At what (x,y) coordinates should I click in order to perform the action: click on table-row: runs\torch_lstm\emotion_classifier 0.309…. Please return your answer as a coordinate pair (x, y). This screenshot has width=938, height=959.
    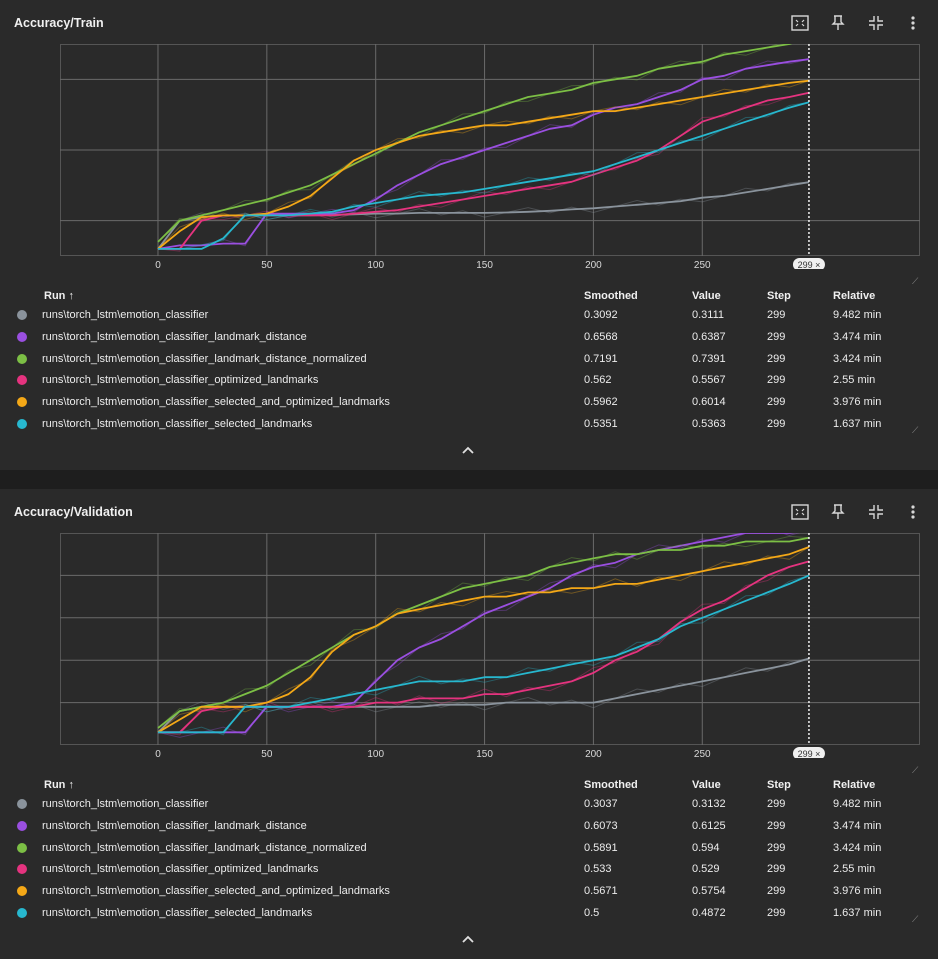
    Looking at the image, I should click on (469, 316).